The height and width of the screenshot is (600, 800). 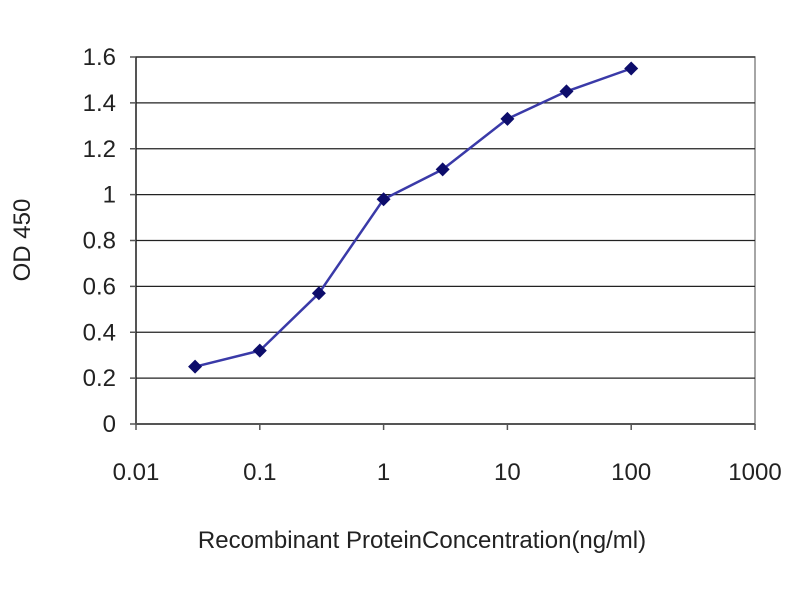 I want to click on x-tick-label-2: 1, so click(x=383, y=472).